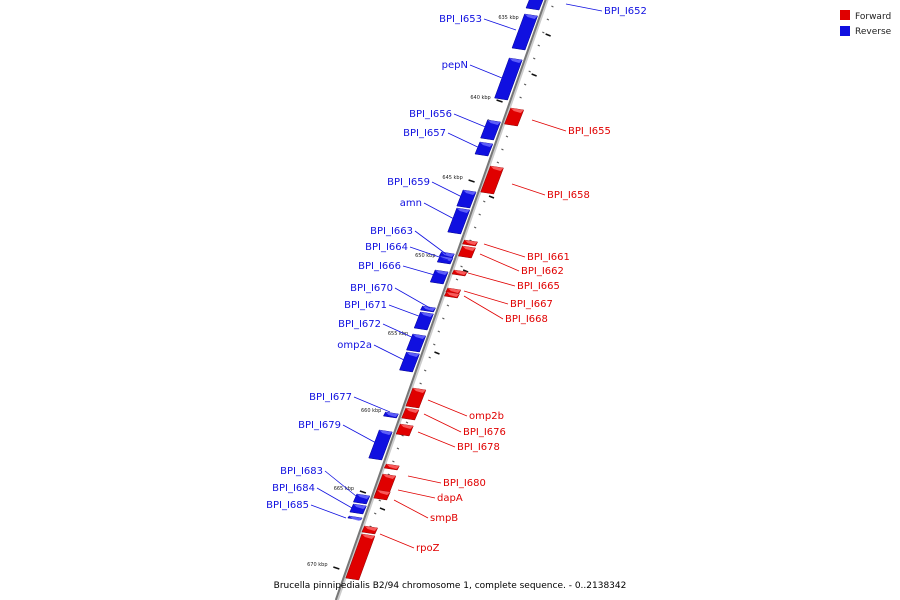 Image resolution: width=900 pixels, height=600 pixels. I want to click on gene-label-bpi_i677: BPI_I677, so click(330, 397).